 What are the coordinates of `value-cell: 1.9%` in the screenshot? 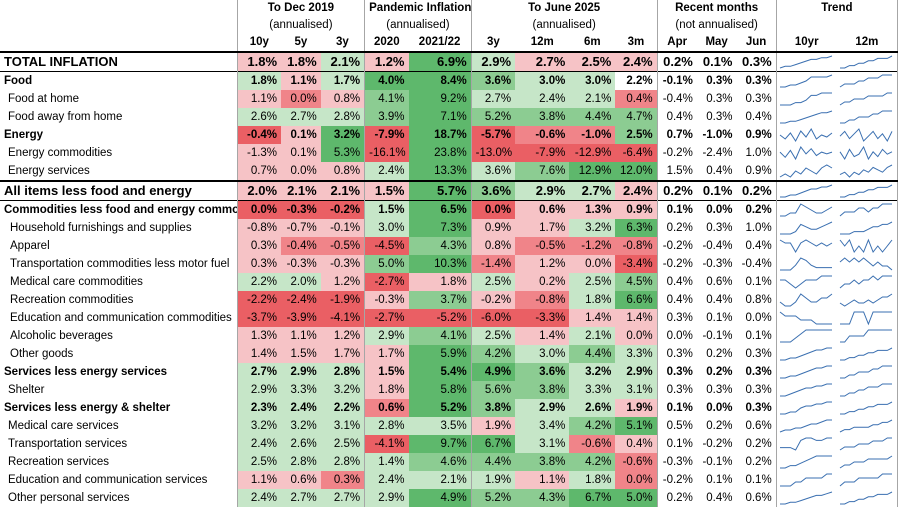 It's located at (493, 480).